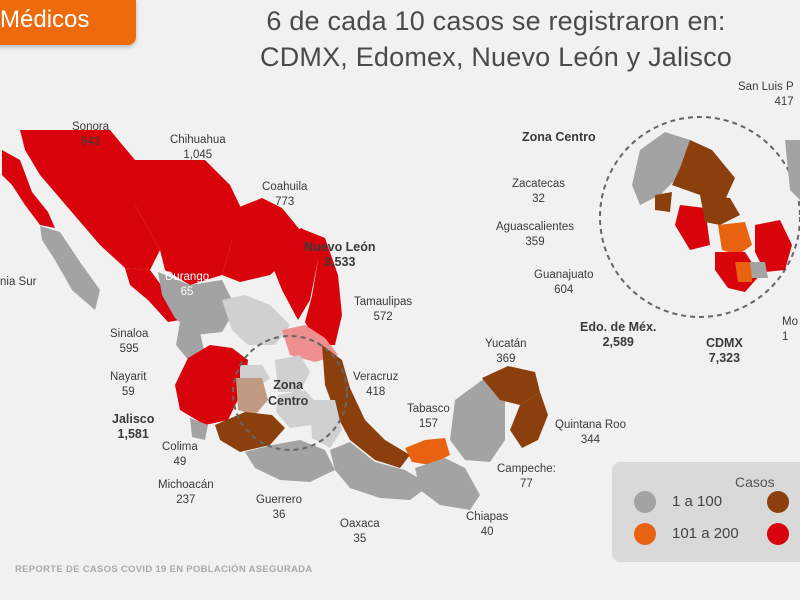  I want to click on label-quintana-roo: Quintana Roo 344, so click(590, 433).